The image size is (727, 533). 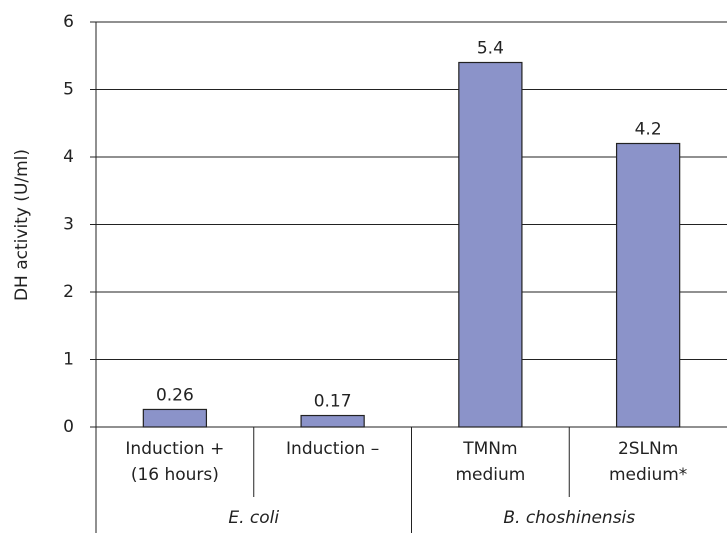 I want to click on group-label: E. coli, so click(x=254, y=518).